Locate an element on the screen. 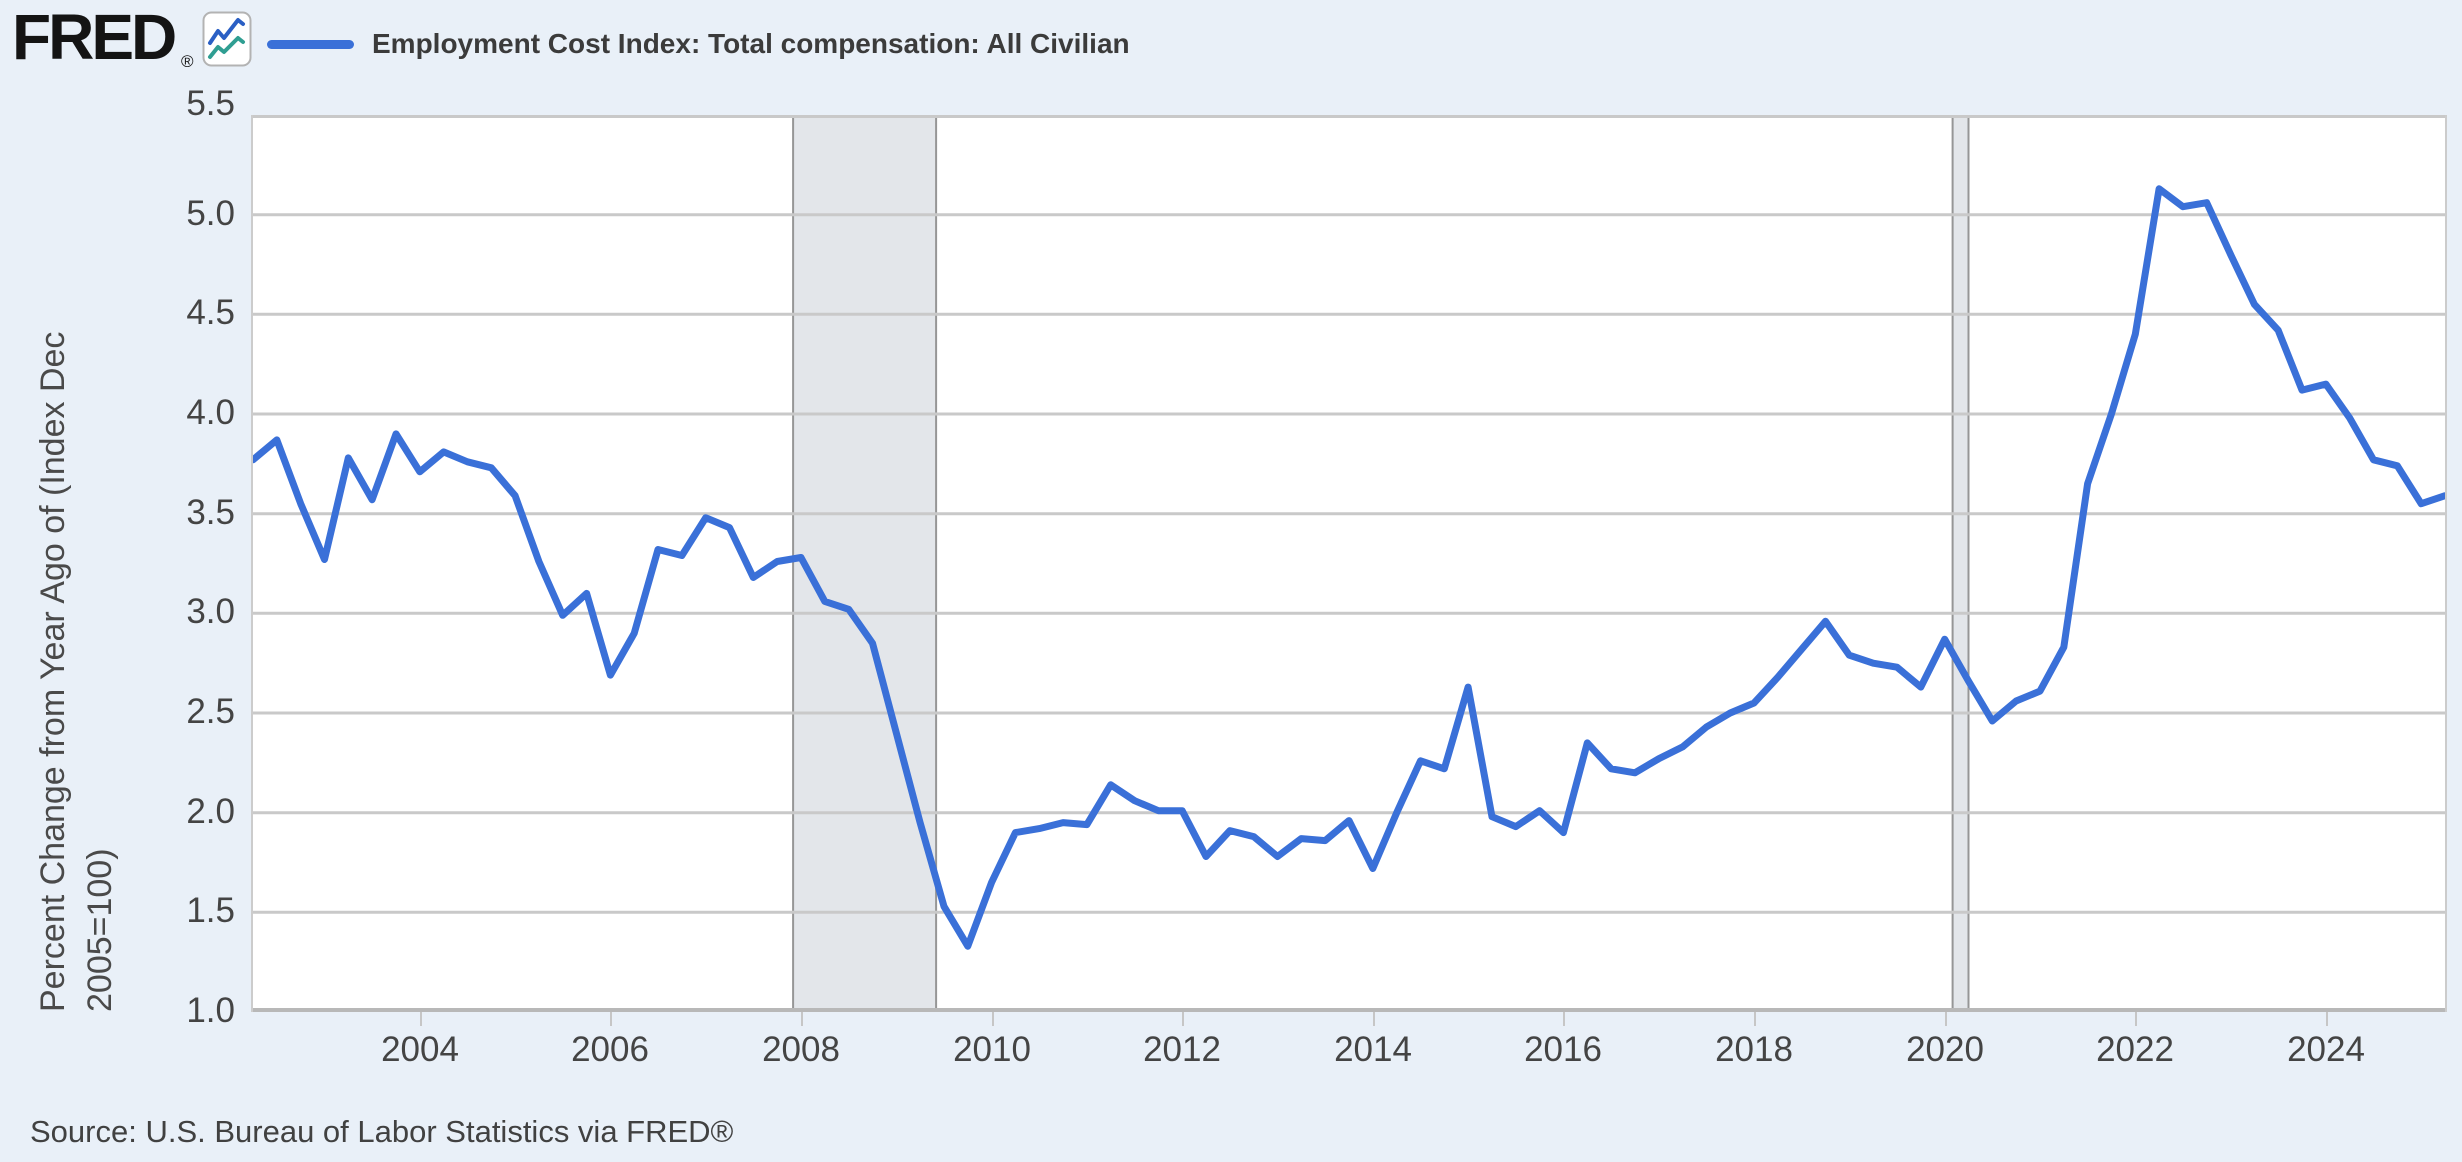  y-axis-tick-label: 3.0 is located at coordinates (210, 612).